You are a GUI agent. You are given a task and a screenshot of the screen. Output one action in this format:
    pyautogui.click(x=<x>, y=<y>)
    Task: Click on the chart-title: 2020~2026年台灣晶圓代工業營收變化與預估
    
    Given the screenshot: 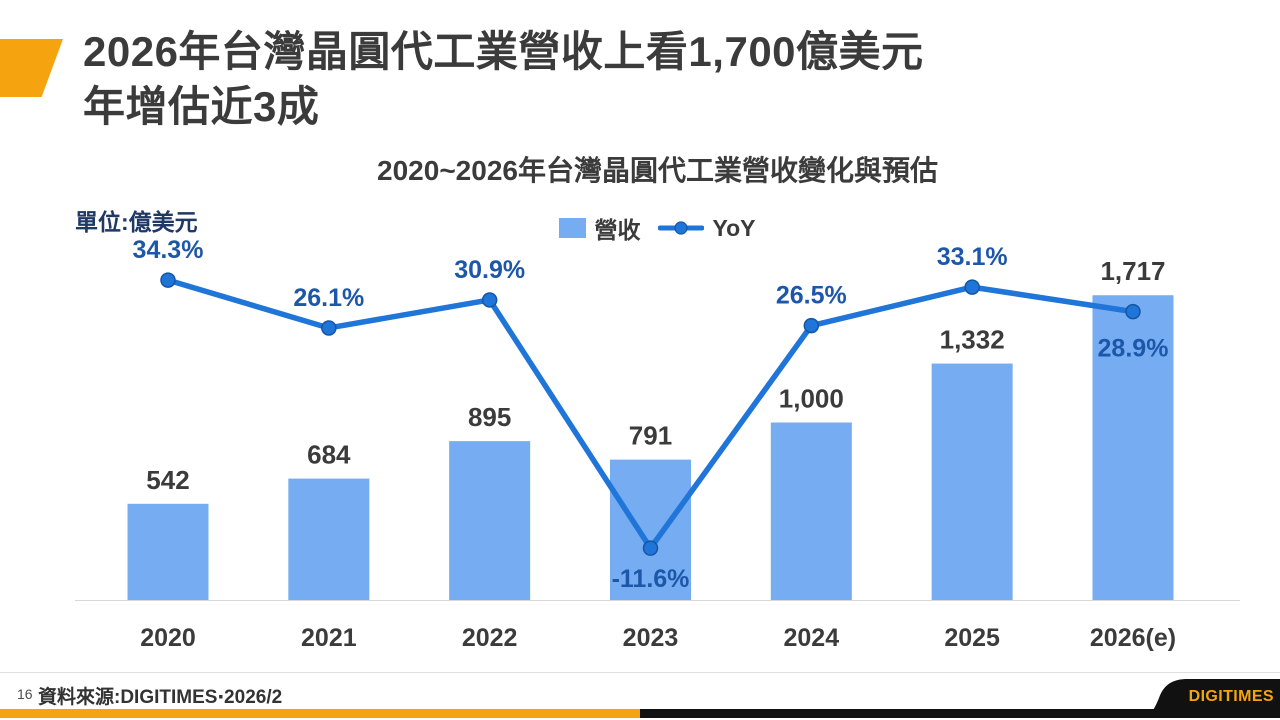 What is the action you would take?
    pyautogui.click(x=657, y=170)
    